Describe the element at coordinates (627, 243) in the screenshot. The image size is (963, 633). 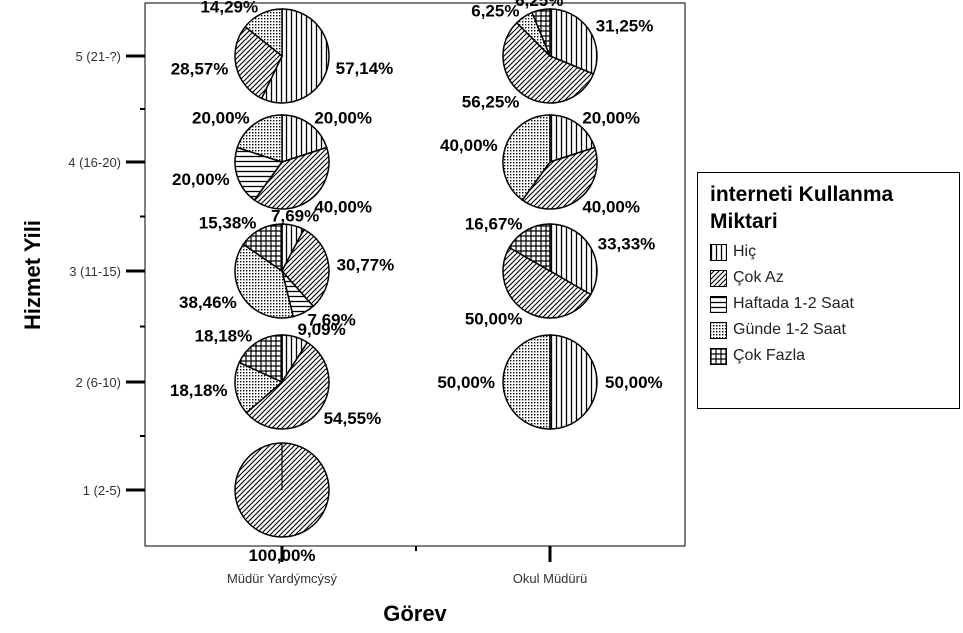
I see `pie-slice-label: 33,33%` at that location.